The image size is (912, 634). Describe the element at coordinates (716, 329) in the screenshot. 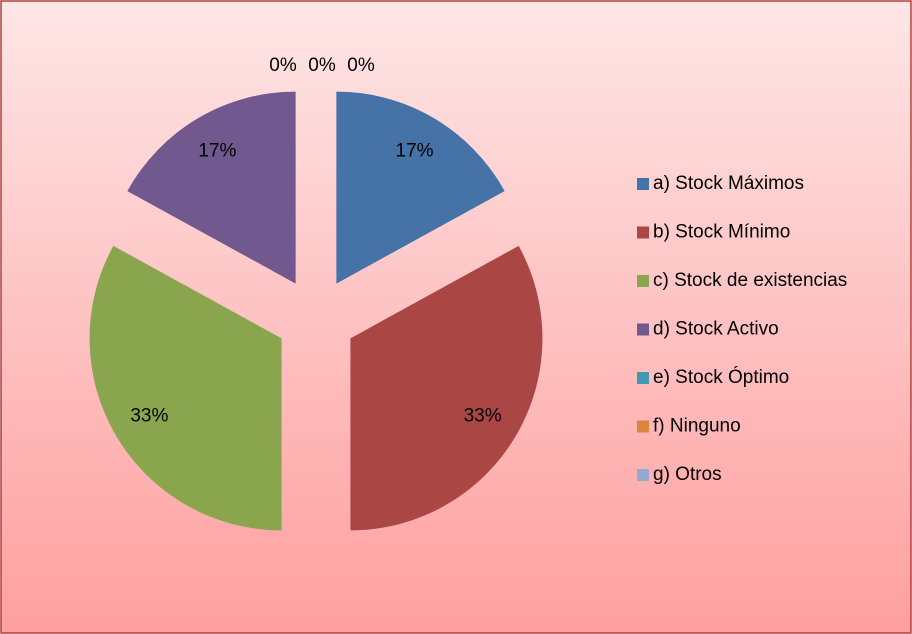

I see `legend-label: d) Stock Activo` at that location.